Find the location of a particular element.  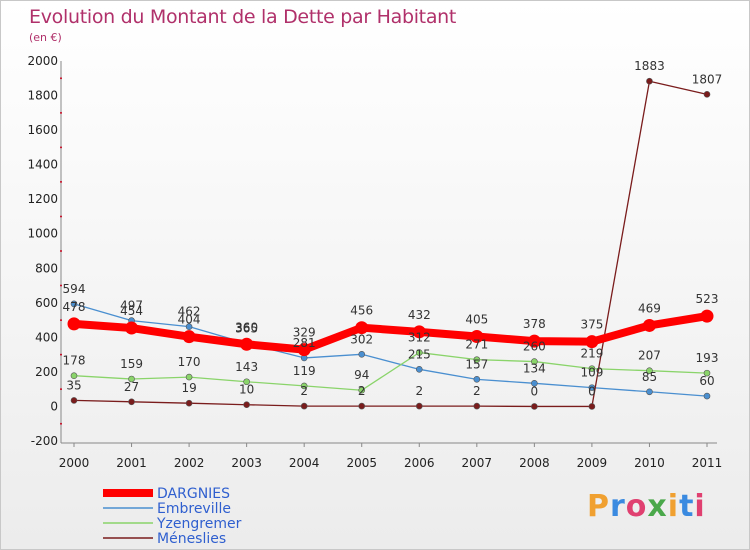

x-tick-label: 2002 is located at coordinates (189, 463).